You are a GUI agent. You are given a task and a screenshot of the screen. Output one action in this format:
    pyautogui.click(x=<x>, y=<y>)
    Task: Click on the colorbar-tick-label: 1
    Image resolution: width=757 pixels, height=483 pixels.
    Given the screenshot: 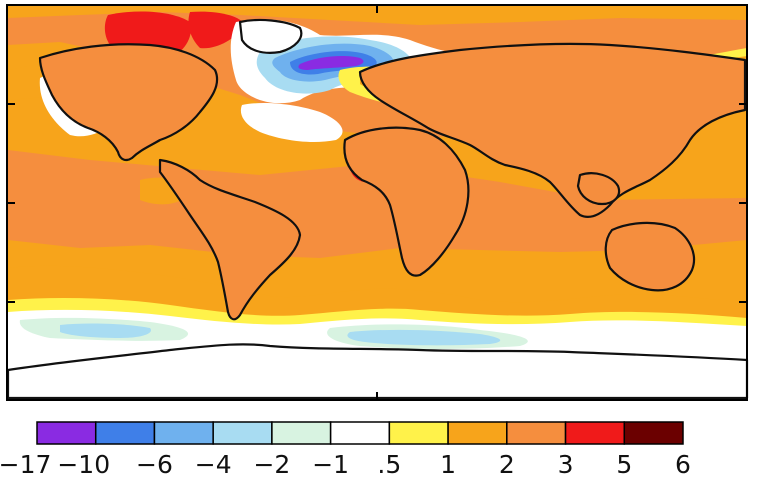 What is the action you would take?
    pyautogui.click(x=448, y=464)
    